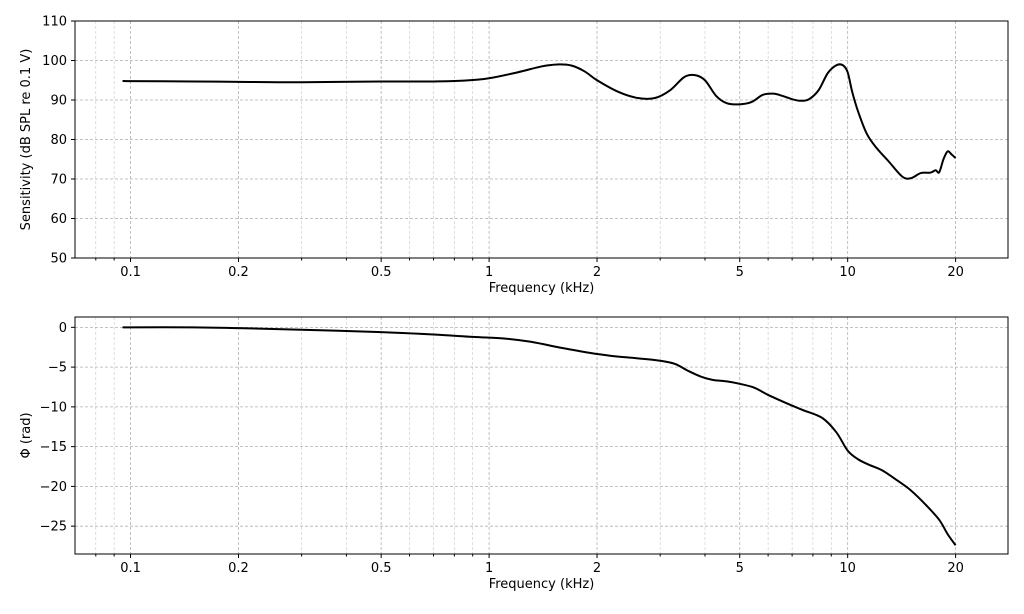 The image size is (1024, 614). I want to click on sensitivity-x-tick-label: 20, so click(955, 272).